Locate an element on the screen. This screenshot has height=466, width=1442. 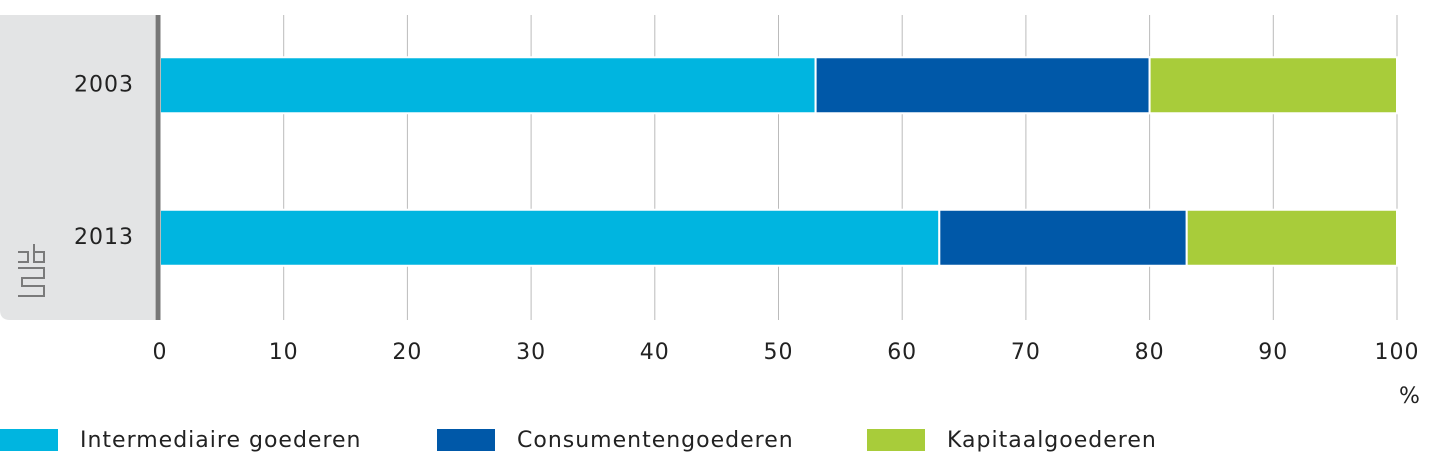
x-tick-label: 60 is located at coordinates (902, 352).